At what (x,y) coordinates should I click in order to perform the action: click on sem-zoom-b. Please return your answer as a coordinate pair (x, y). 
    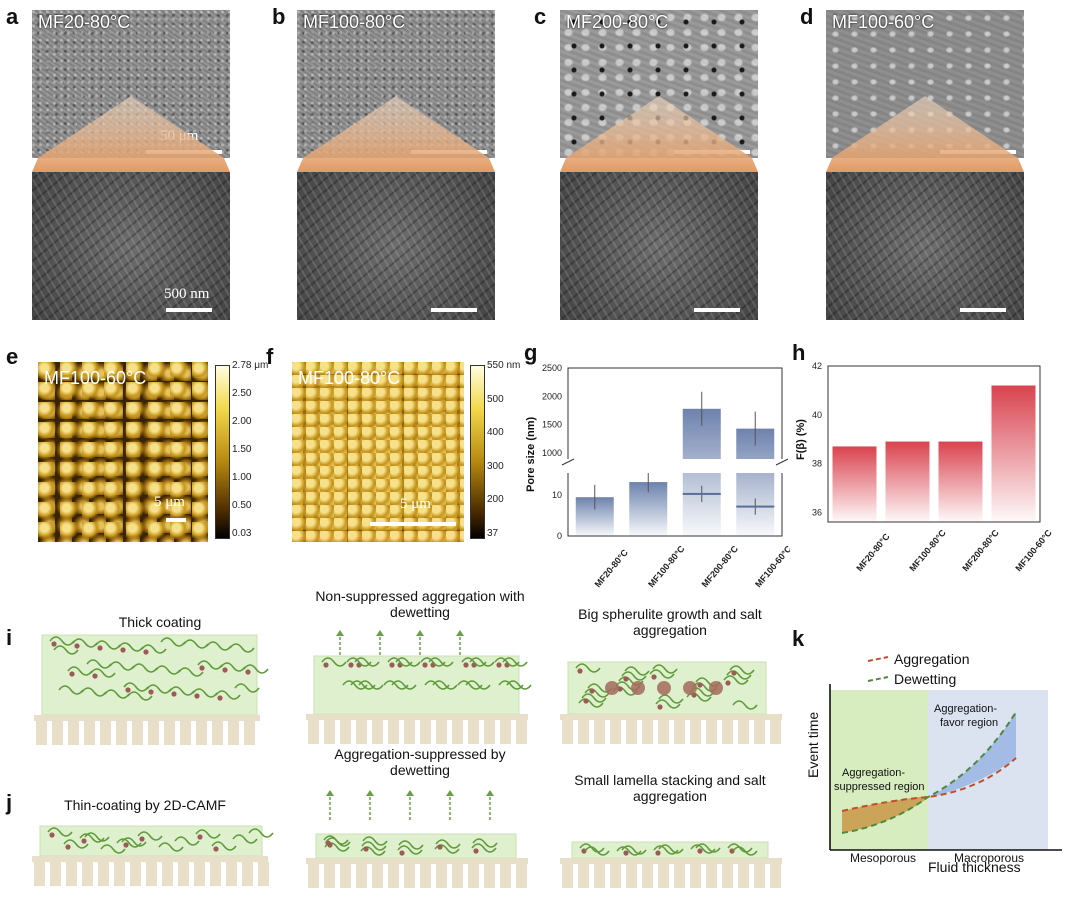
    Looking at the image, I should click on (396, 246).